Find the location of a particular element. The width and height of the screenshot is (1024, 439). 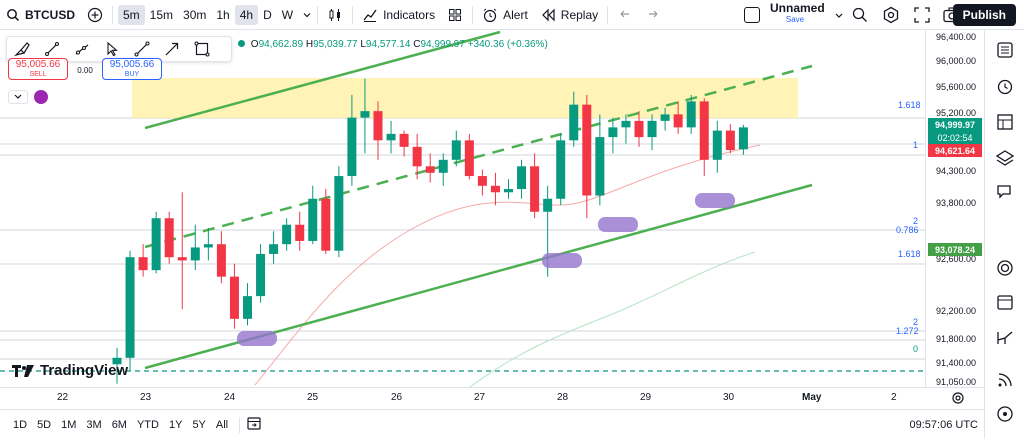

arrow-tool is located at coordinates (172, 49).